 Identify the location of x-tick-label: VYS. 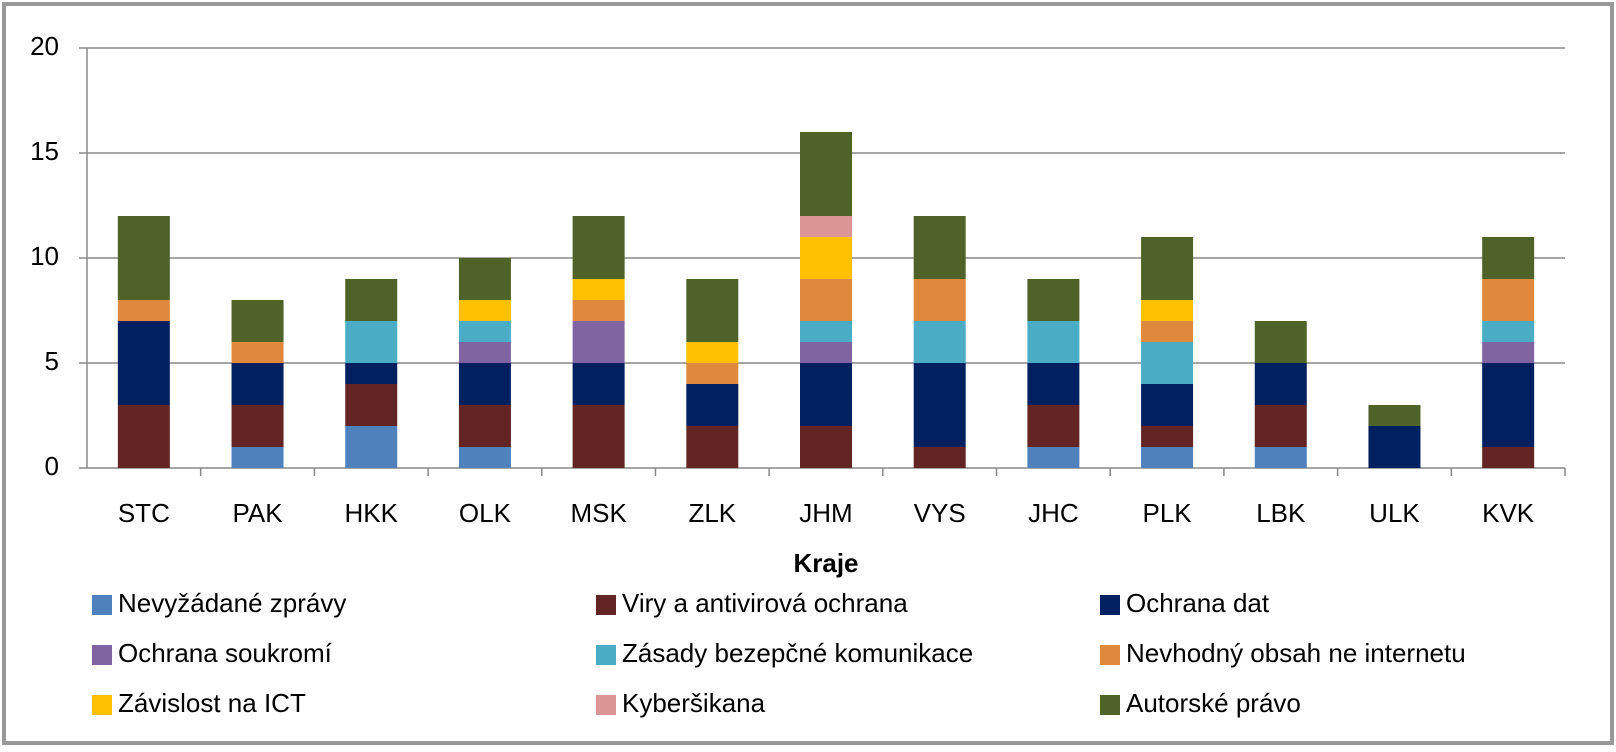
(940, 513).